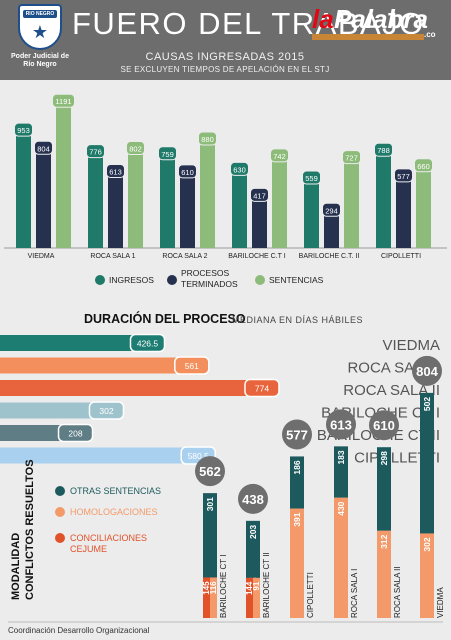 The width and height of the screenshot is (451, 640). I want to click on chart1-category-label-1: ROCA SALA 1, so click(112, 256).